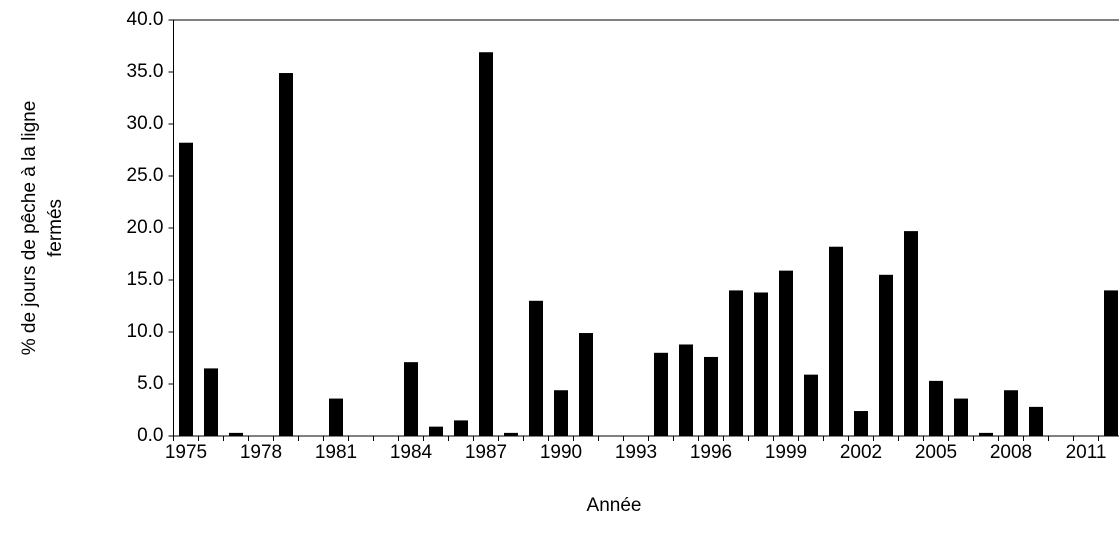 The width and height of the screenshot is (1119, 548). Describe the element at coordinates (1011, 452) in the screenshot. I see `x-tick-label: 2008` at that location.